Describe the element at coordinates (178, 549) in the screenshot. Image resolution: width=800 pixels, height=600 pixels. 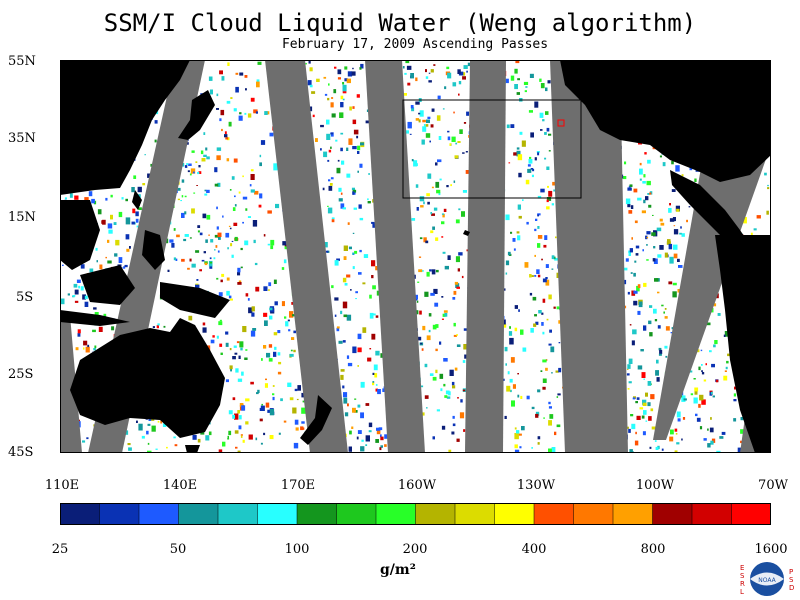
I see `colorbar-label-50: 50` at that location.